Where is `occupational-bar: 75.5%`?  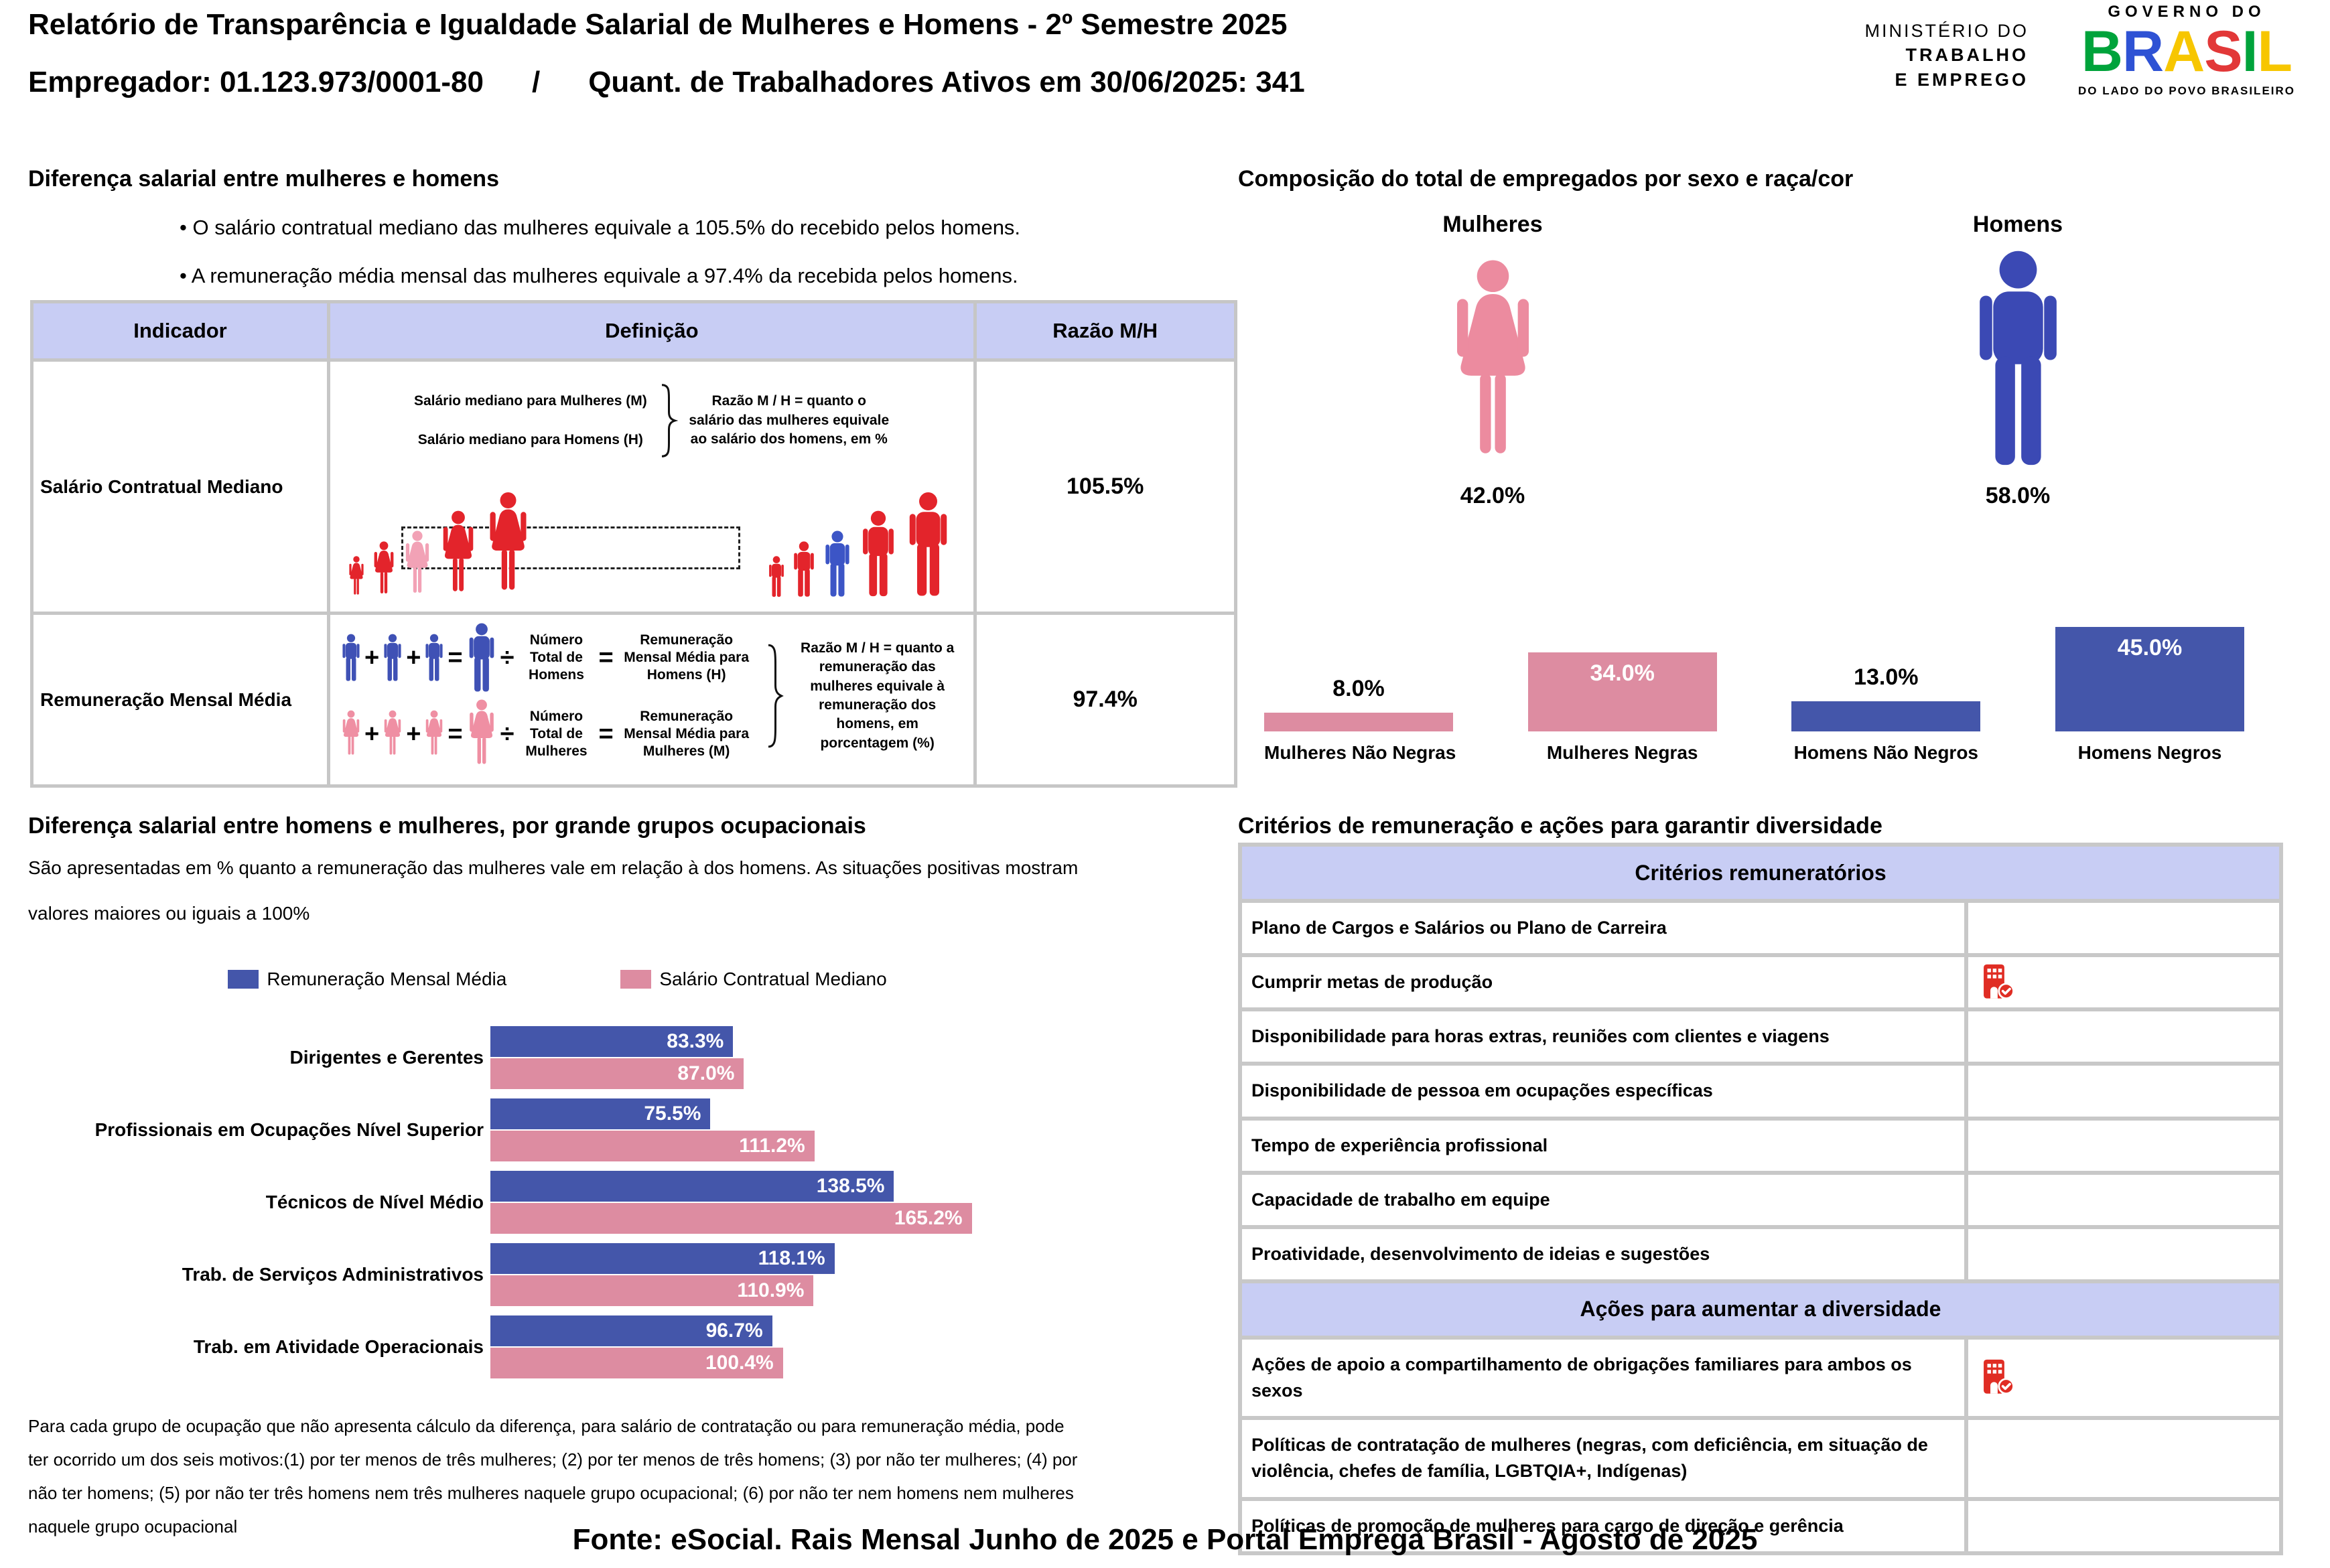 occupational-bar: 75.5% is located at coordinates (600, 1113).